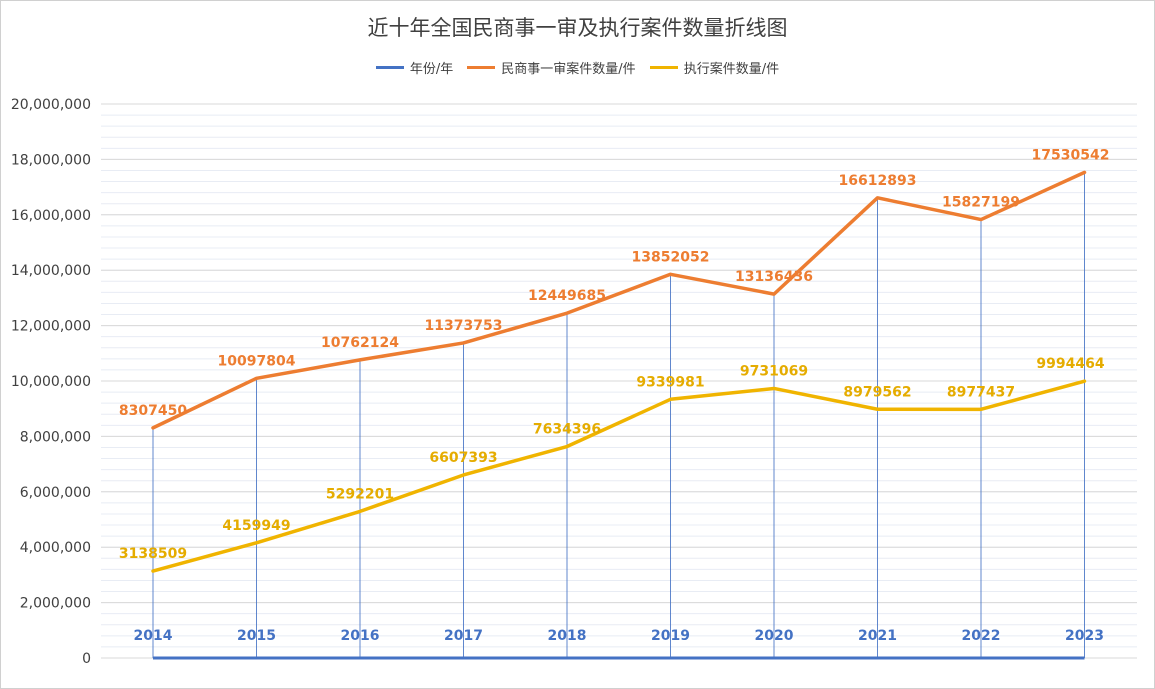 This screenshot has width=1155, height=689. I want to click on data-label-execution-cases: 5292201, so click(360, 494).